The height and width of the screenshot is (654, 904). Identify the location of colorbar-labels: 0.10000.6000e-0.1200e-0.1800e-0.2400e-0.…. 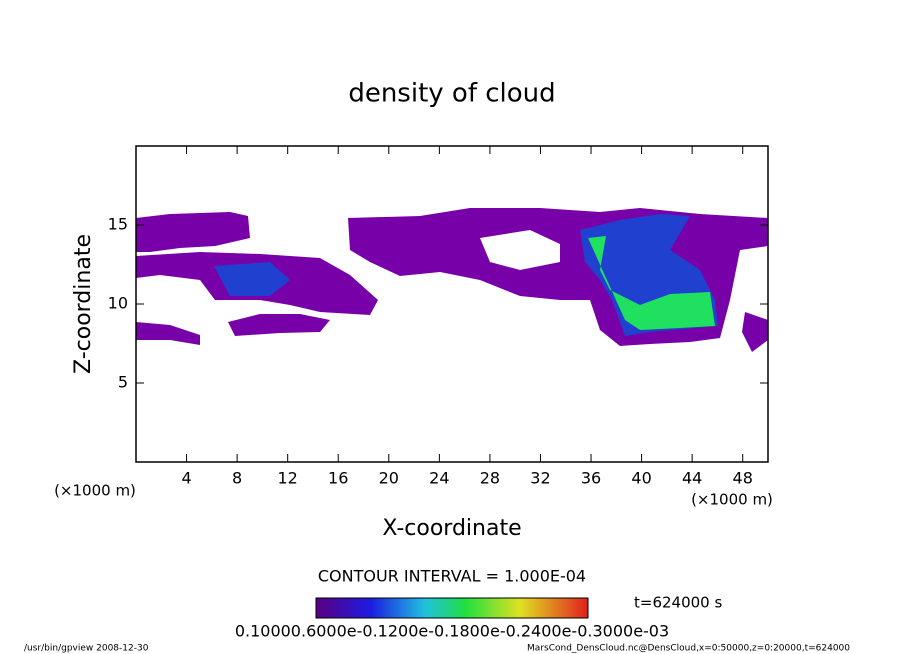
(452, 631).